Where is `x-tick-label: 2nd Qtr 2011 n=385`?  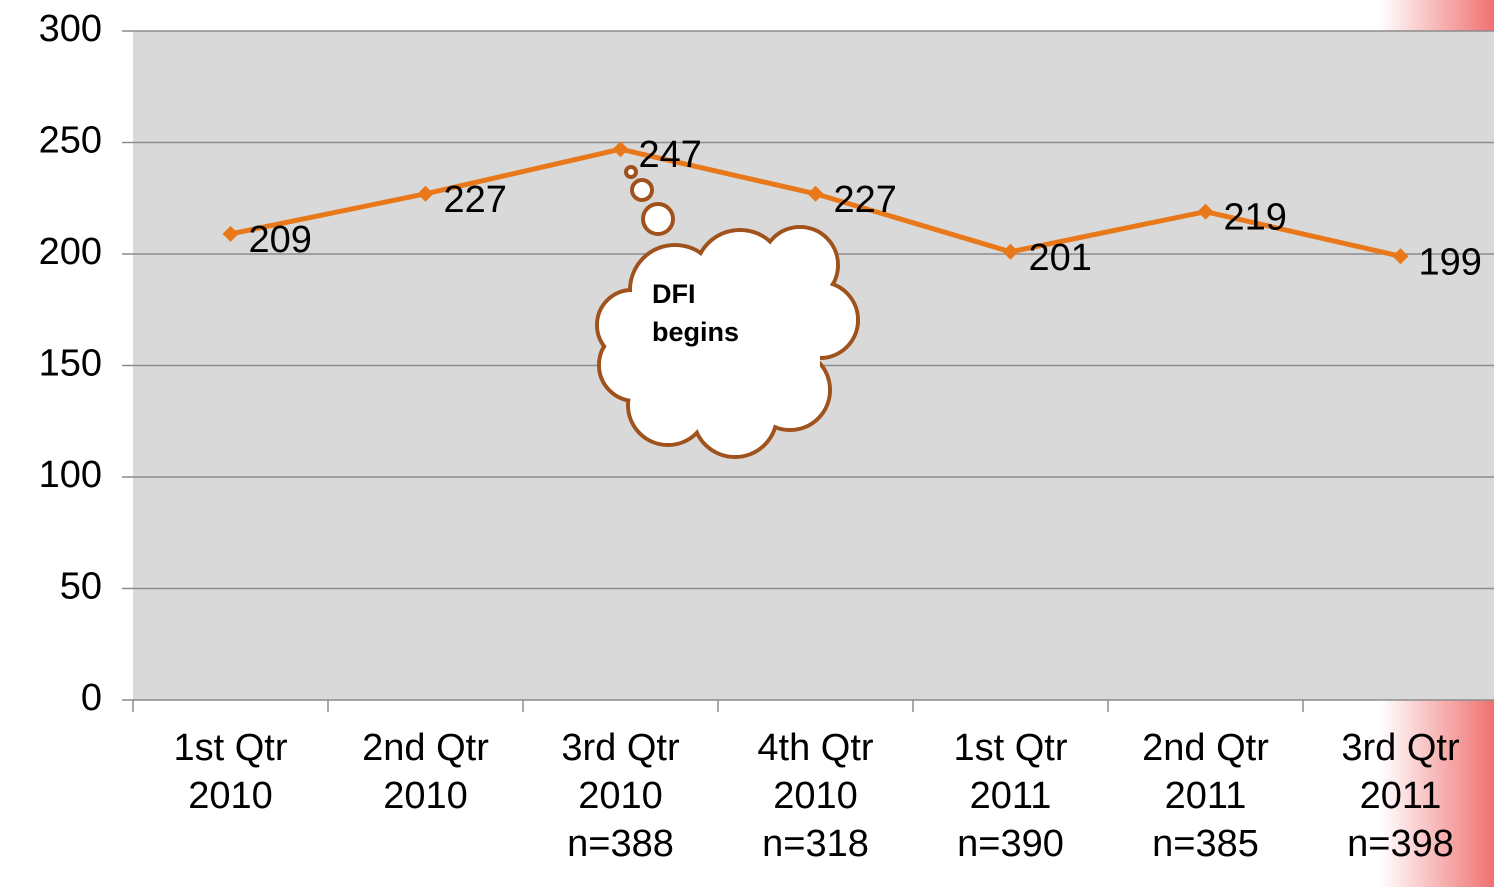
x-tick-label: 2nd Qtr 2011 n=385 is located at coordinates (1205, 796).